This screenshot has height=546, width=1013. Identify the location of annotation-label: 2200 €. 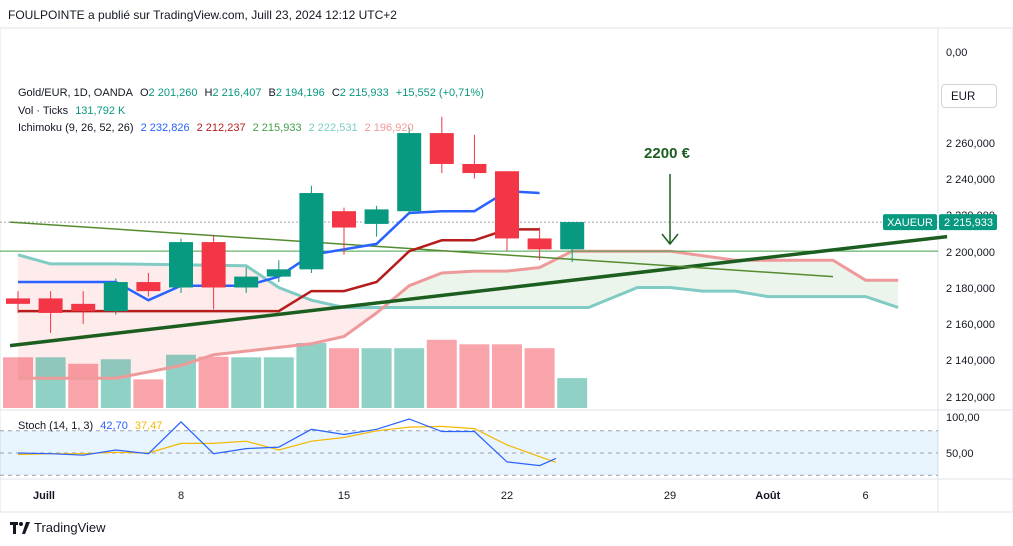
(667, 153).